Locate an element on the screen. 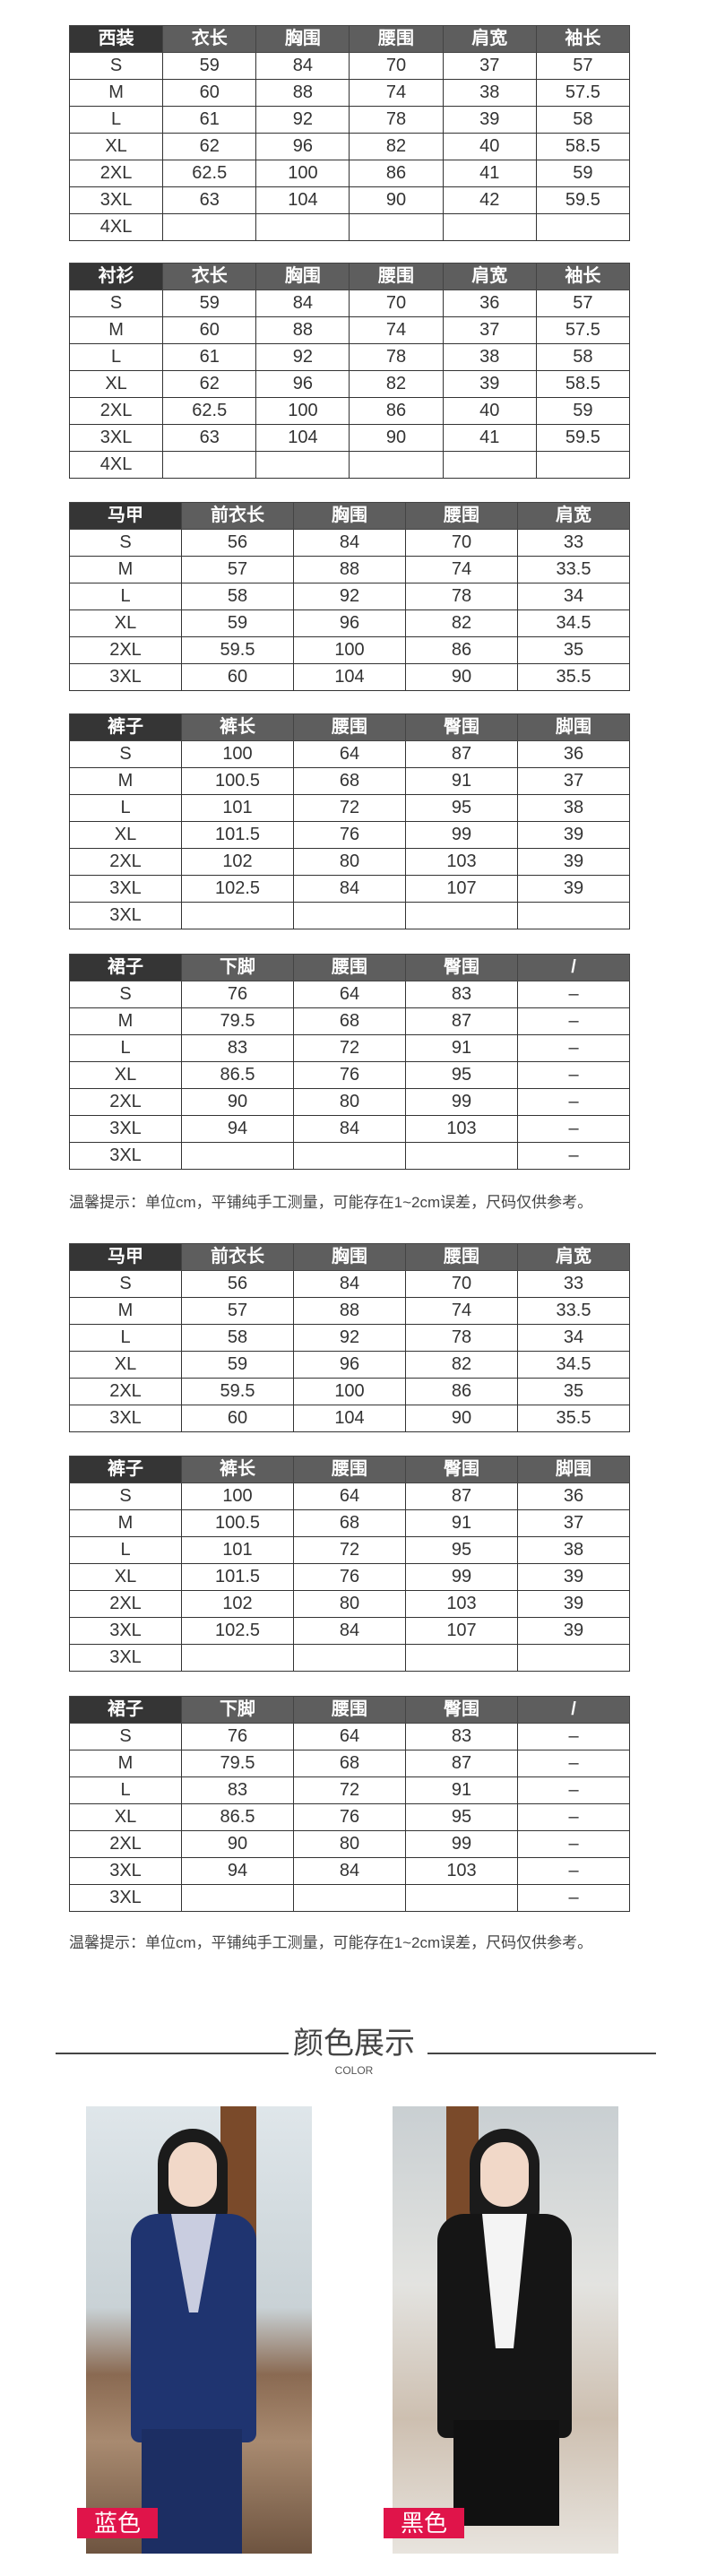 The image size is (708, 2576). measurement-cell: 79.5 is located at coordinates (238, 1021).